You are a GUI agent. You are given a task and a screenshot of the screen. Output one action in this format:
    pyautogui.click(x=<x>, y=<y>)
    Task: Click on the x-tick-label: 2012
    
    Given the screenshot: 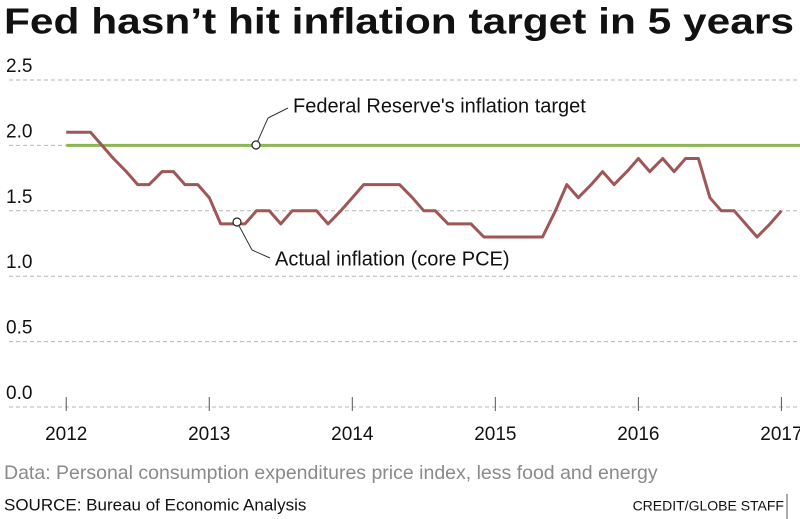 What is the action you would take?
    pyautogui.click(x=66, y=434)
    